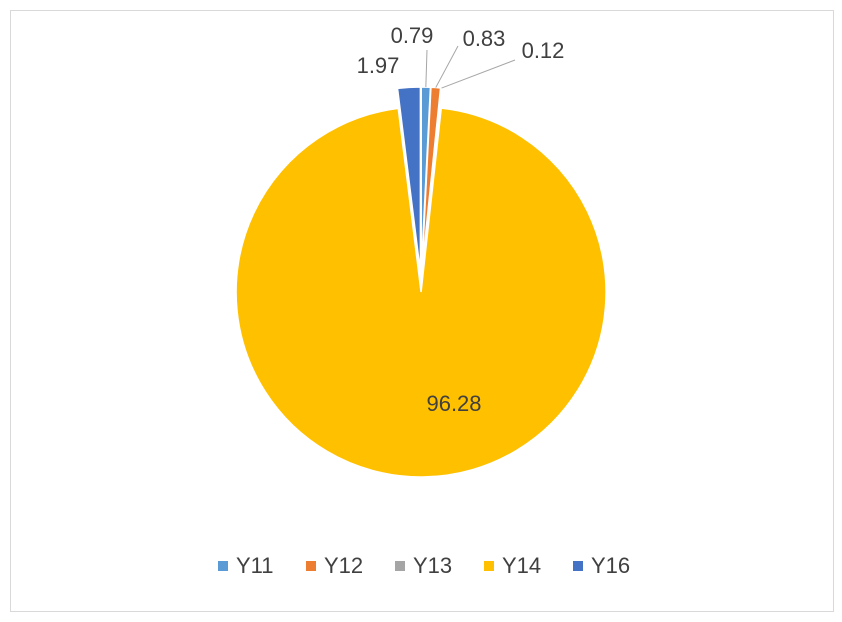  Describe the element at coordinates (432, 565) in the screenshot. I see `legend-label: Y13` at that location.